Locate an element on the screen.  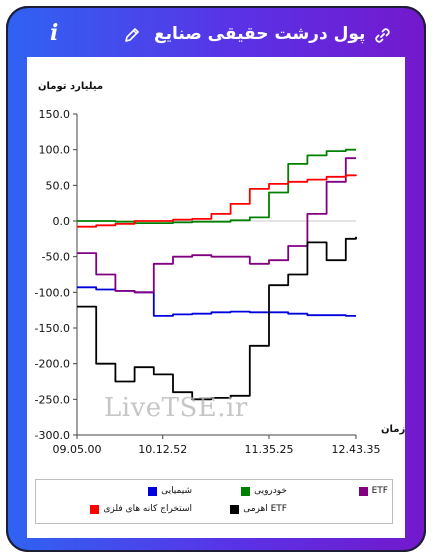
x-tick-label: 12.43.35 is located at coordinates (356, 449).